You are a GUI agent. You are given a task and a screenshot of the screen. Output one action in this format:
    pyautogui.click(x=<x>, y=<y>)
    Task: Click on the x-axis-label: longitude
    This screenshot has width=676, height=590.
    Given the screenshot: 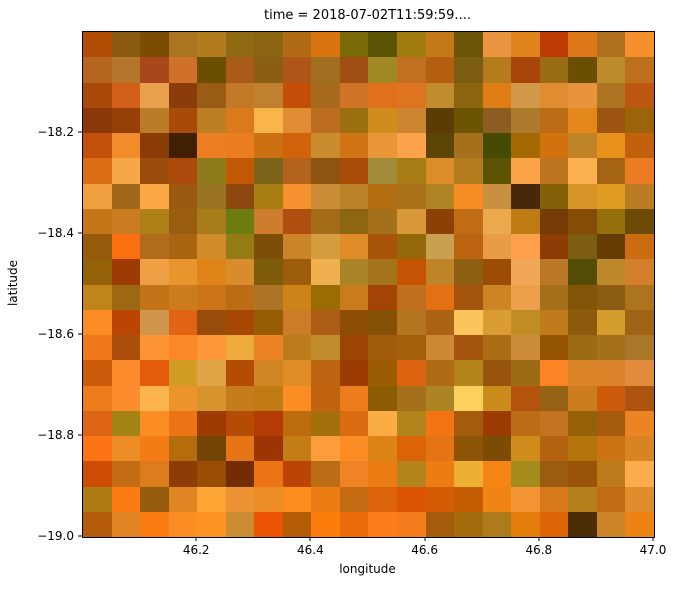 What is the action you would take?
    pyautogui.click(x=367, y=569)
    